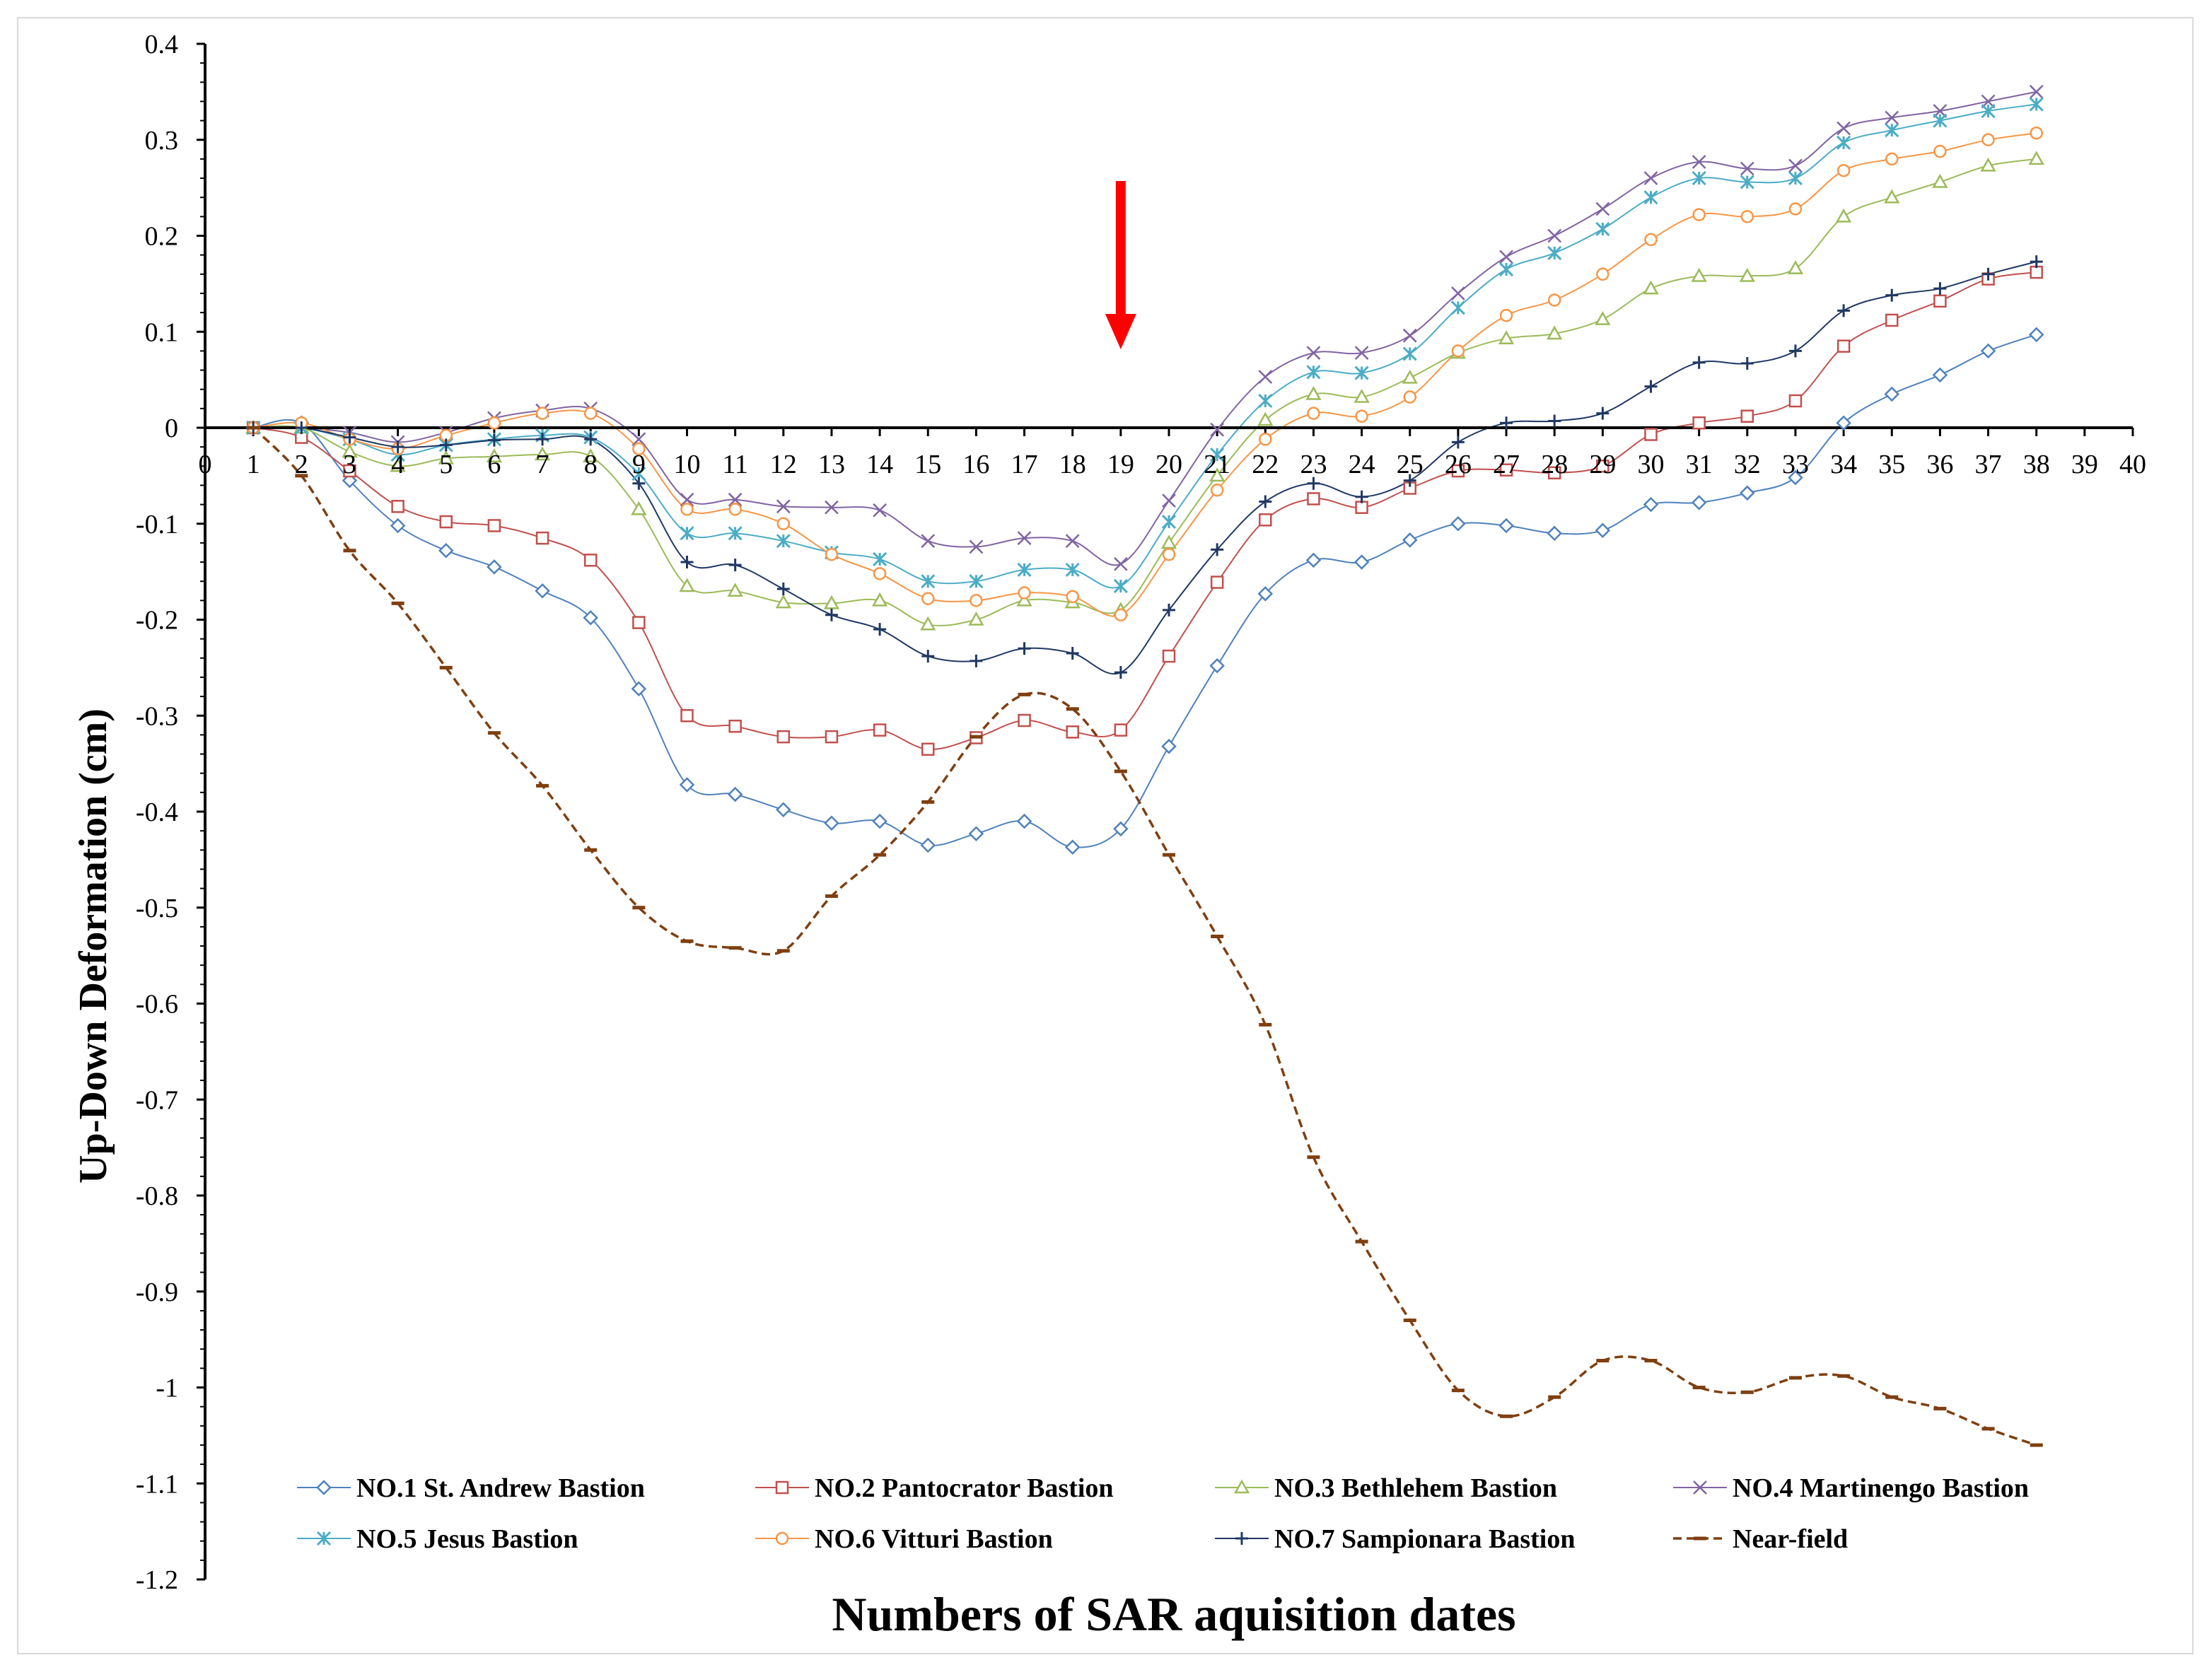 The image size is (2212, 1677). Describe the element at coordinates (1120, 331) in the screenshot. I see `red-arrow-head` at that location.